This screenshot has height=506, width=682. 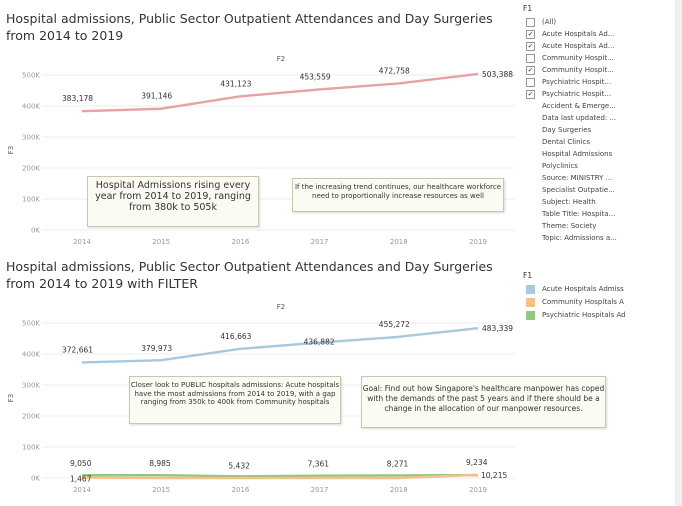 I want to click on filter-item-label: Hospital Admissions, so click(x=577, y=154).